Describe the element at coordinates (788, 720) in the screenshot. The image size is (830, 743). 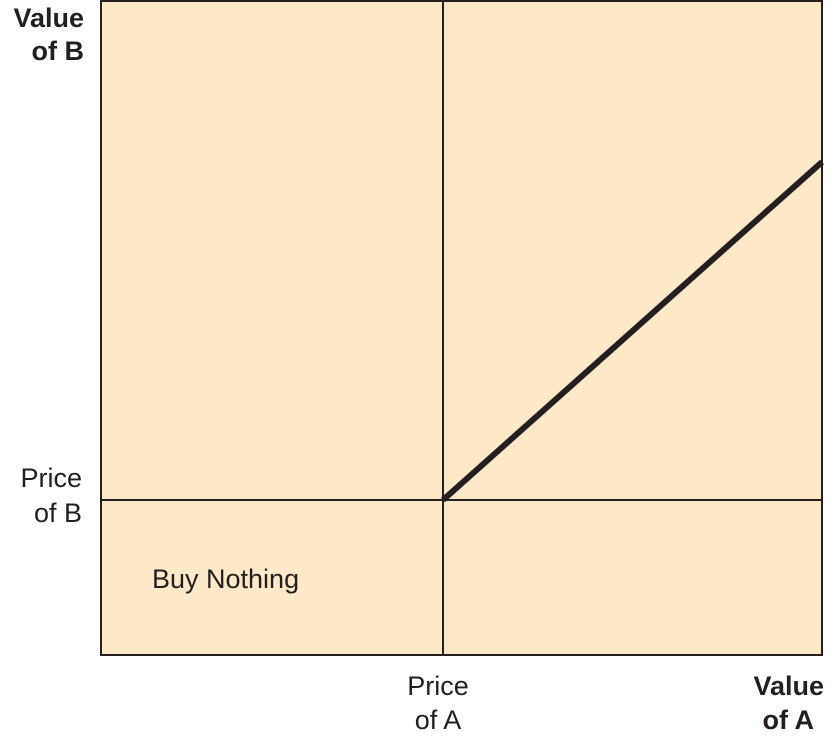
I see `x-axis-title-line2: of A` at that location.